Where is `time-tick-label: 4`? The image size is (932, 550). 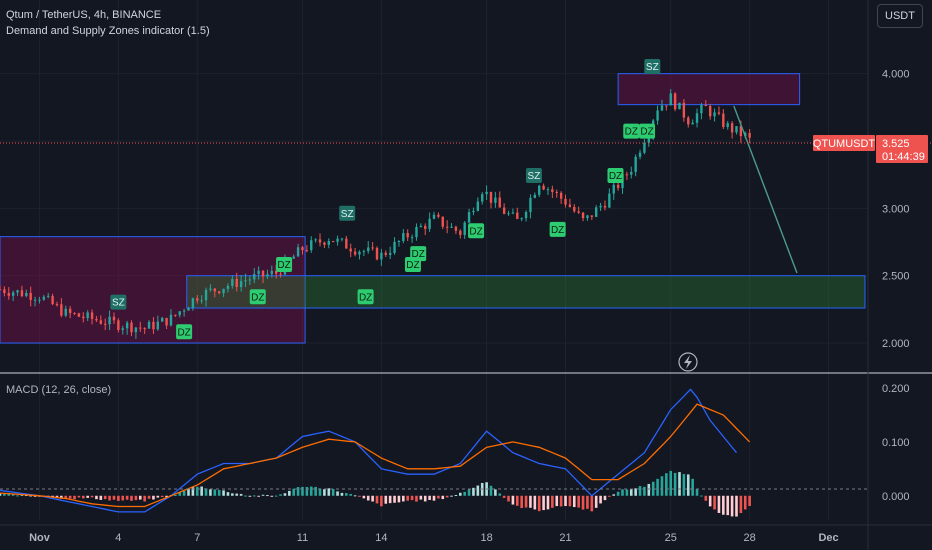
time-tick-label: 4 is located at coordinates (118, 538).